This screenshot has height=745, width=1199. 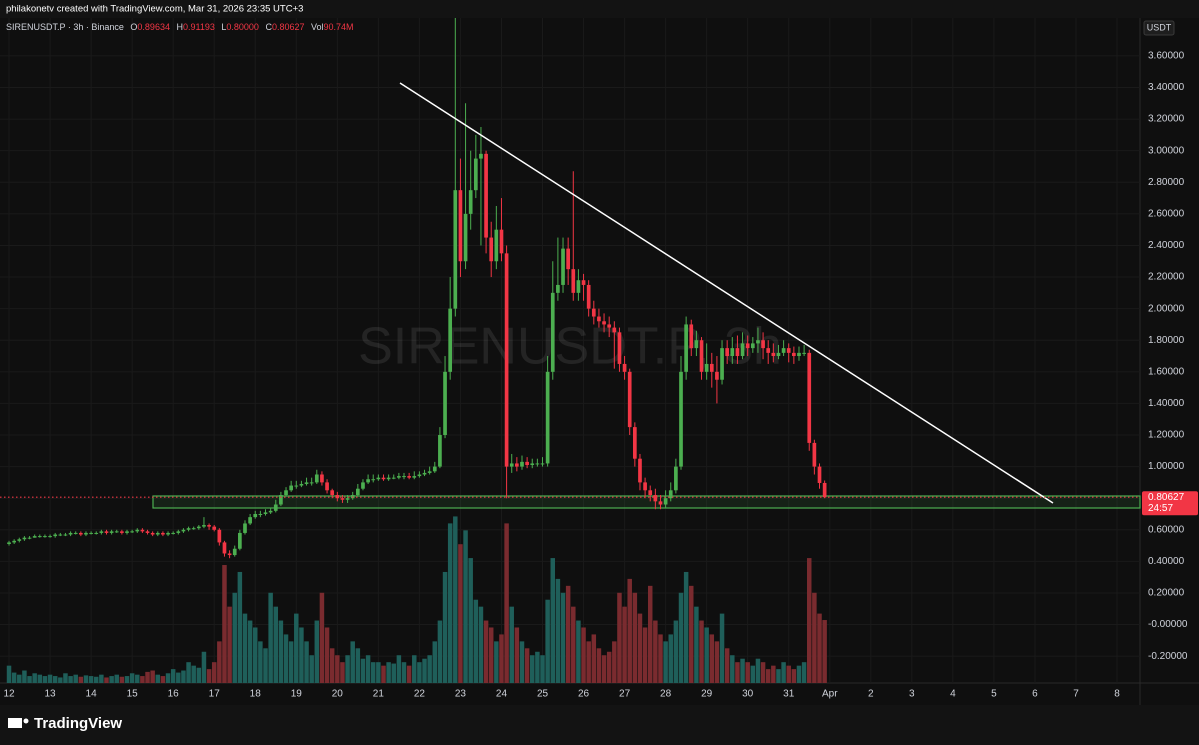 I want to click on x-tick-label: 24, so click(x=502, y=694).